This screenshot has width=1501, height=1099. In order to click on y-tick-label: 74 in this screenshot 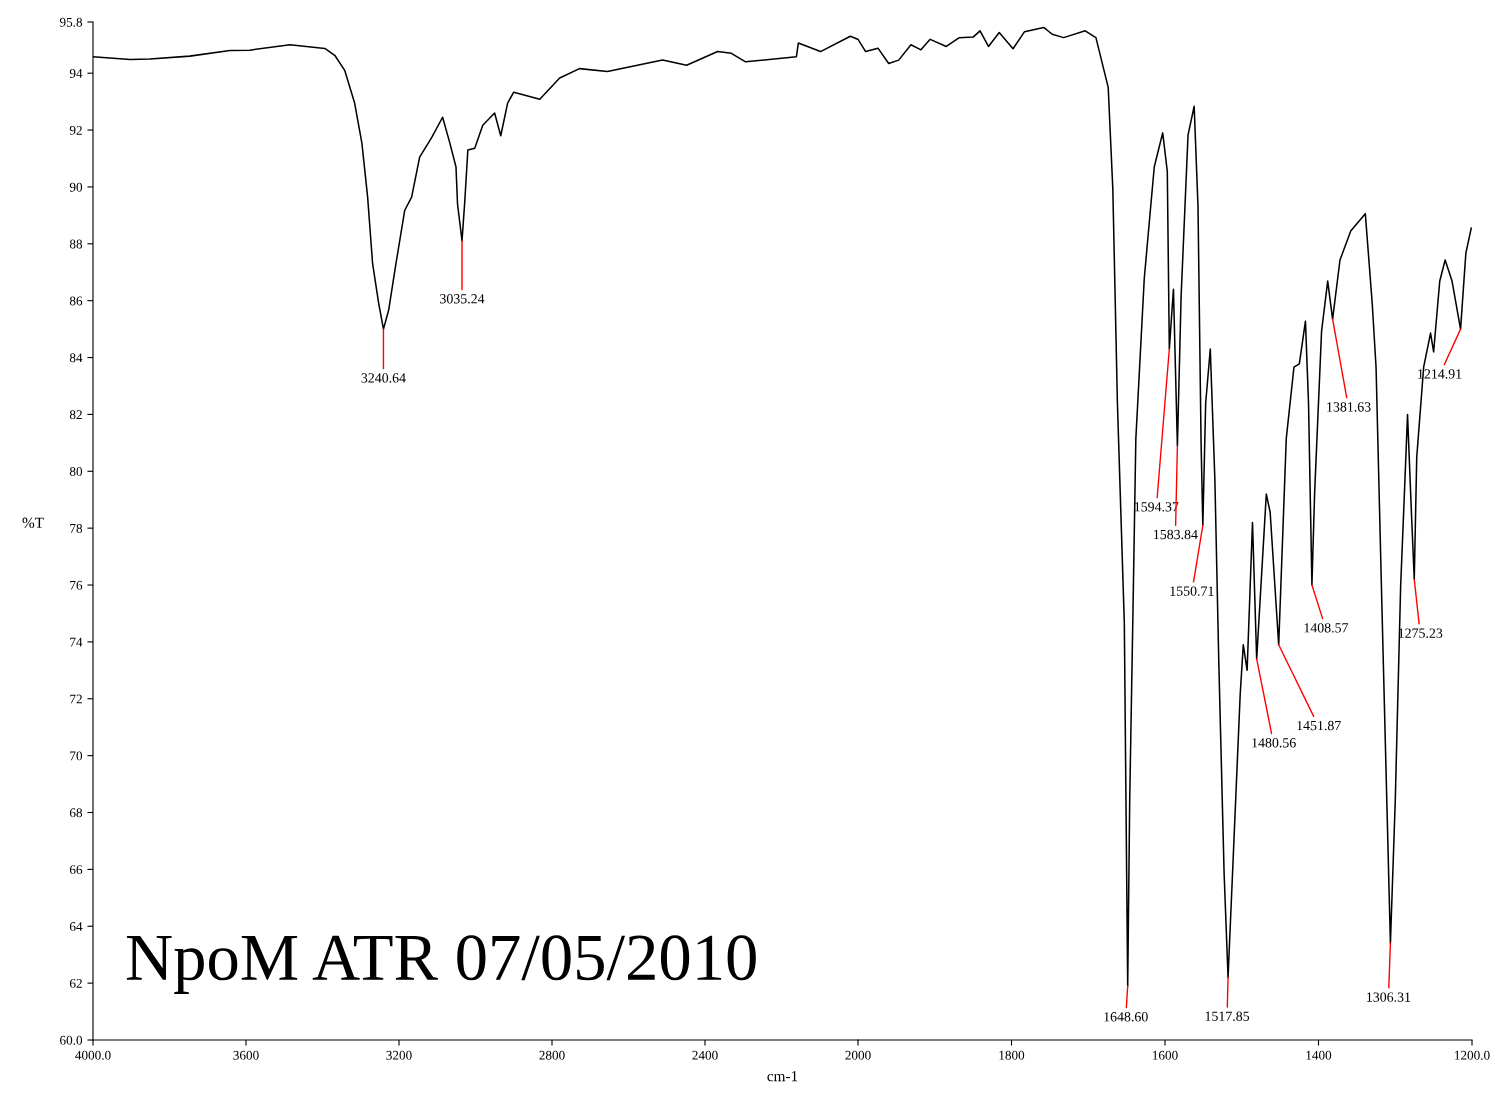, I will do `click(76, 642)`.